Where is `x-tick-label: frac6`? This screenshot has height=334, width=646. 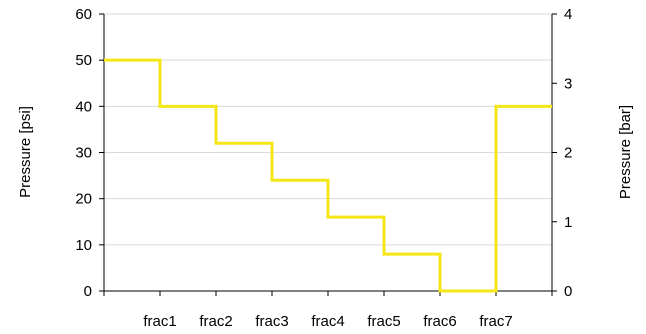 x-tick-label: frac6 is located at coordinates (439, 321).